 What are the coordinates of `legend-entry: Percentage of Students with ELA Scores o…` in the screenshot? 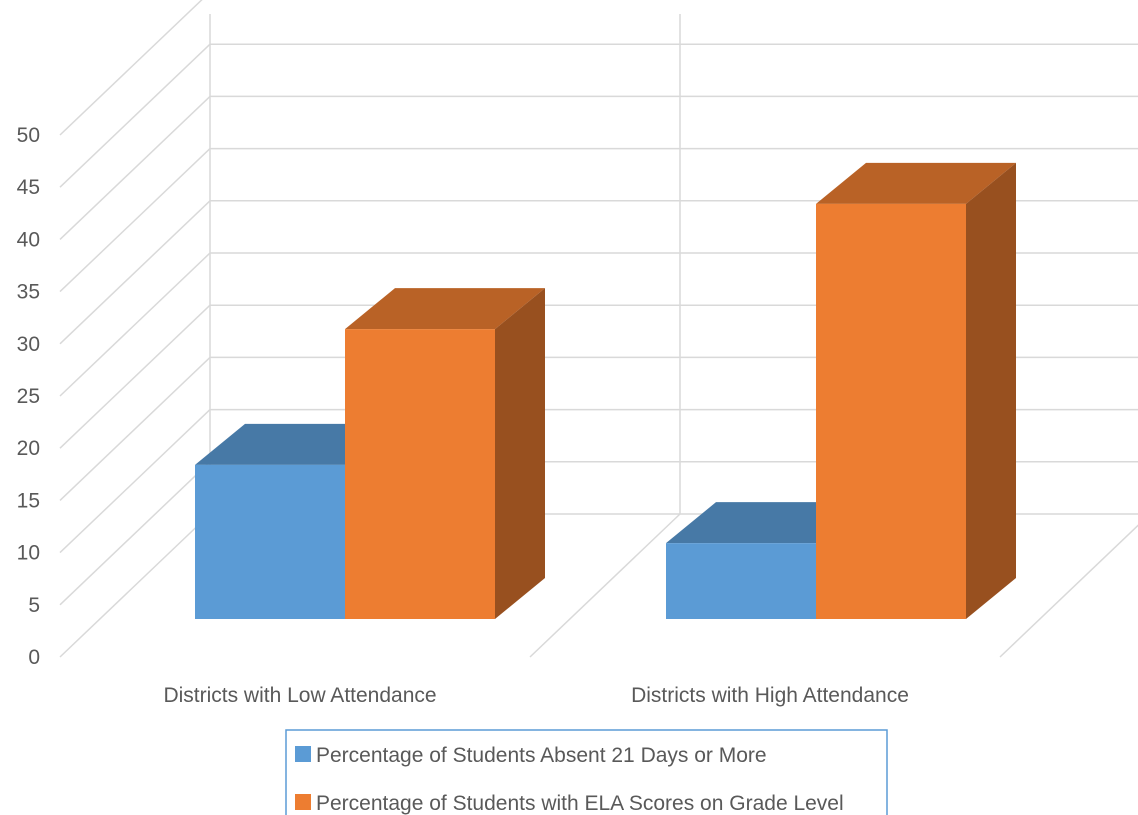 It's located at (580, 803).